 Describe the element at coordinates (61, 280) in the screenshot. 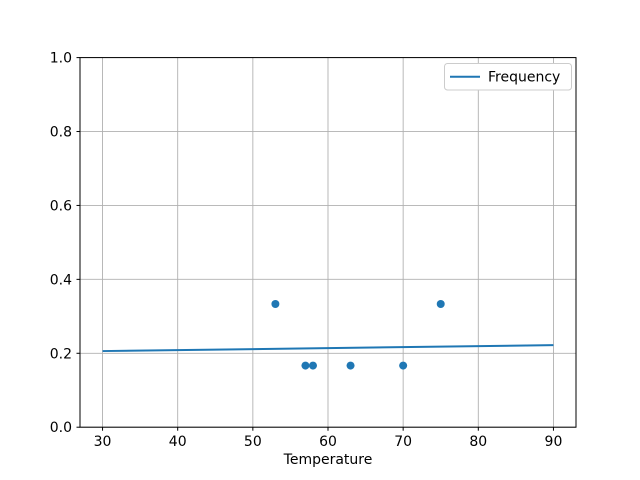

I see `y-tick-label: 0.4` at that location.